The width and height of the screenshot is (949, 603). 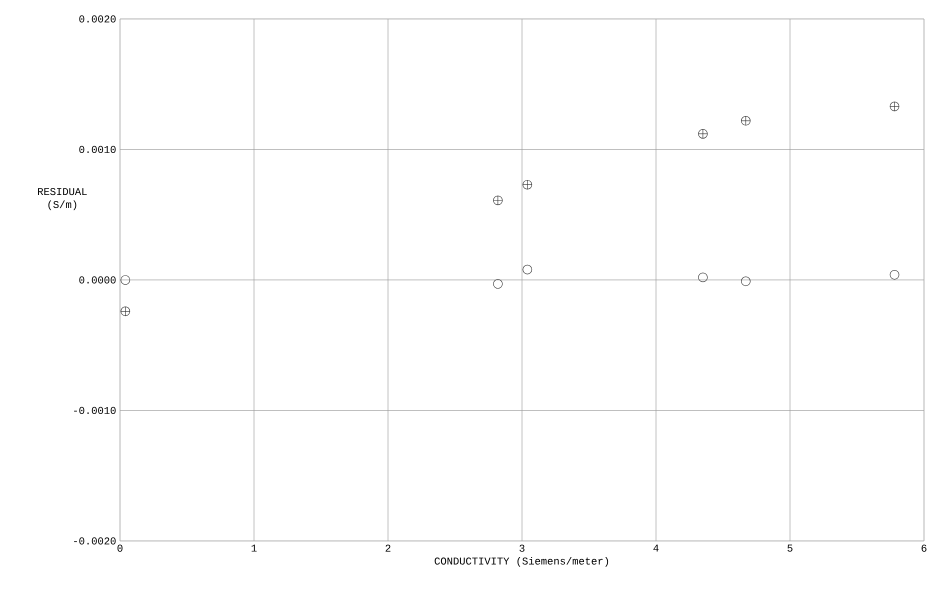 I want to click on y-tick-label: 0.0020, so click(x=97, y=19).